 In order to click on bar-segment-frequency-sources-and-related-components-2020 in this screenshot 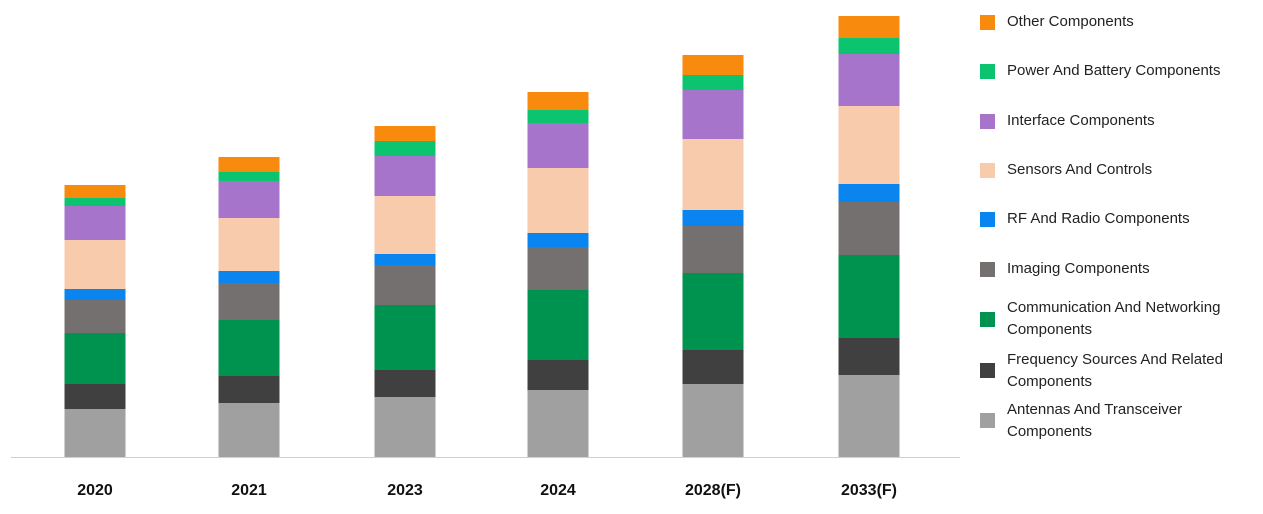, I will do `click(95, 396)`.